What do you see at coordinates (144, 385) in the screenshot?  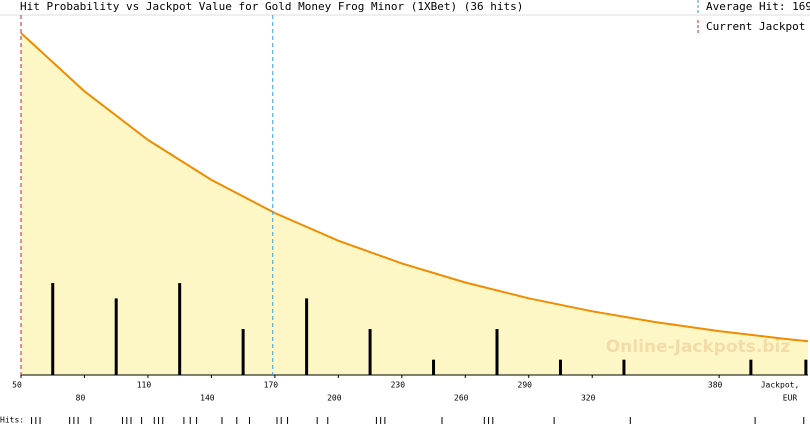 I see `x-tick-label: 110` at bounding box center [144, 385].